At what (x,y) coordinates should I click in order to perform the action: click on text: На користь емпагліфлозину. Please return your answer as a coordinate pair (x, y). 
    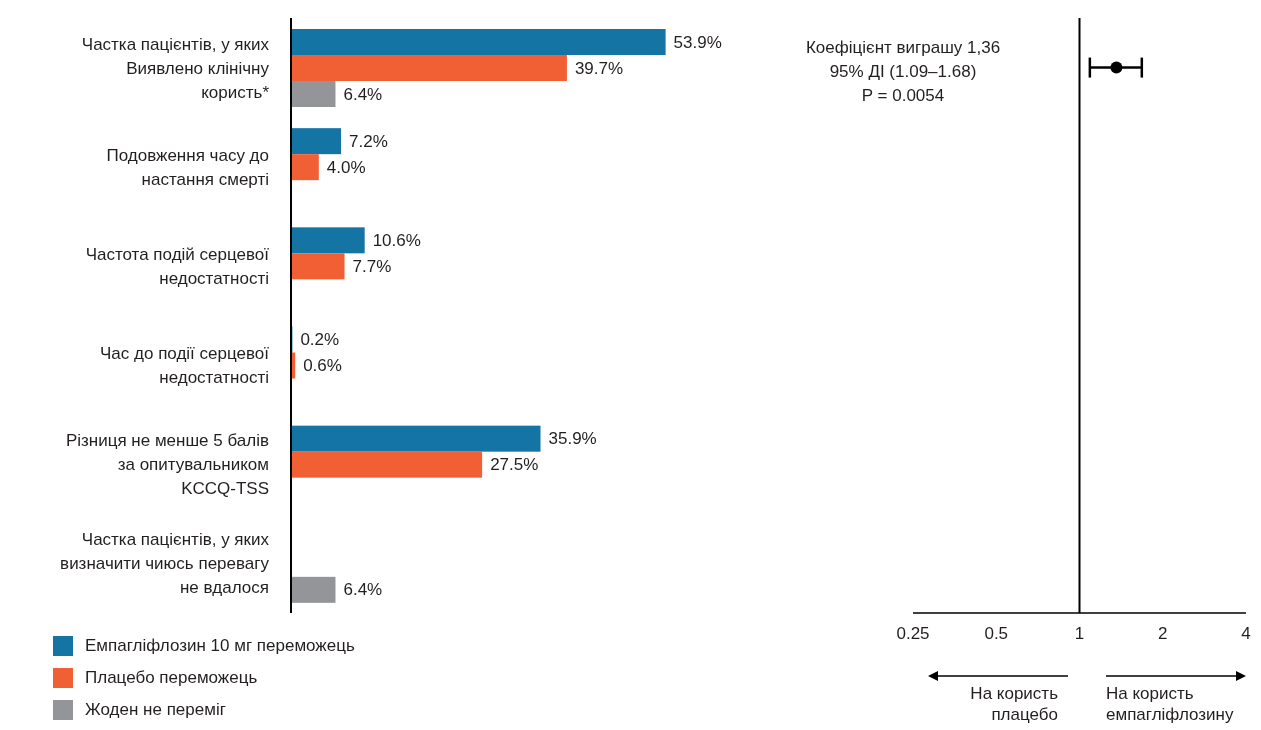
    Looking at the image, I should click on (1170, 704).